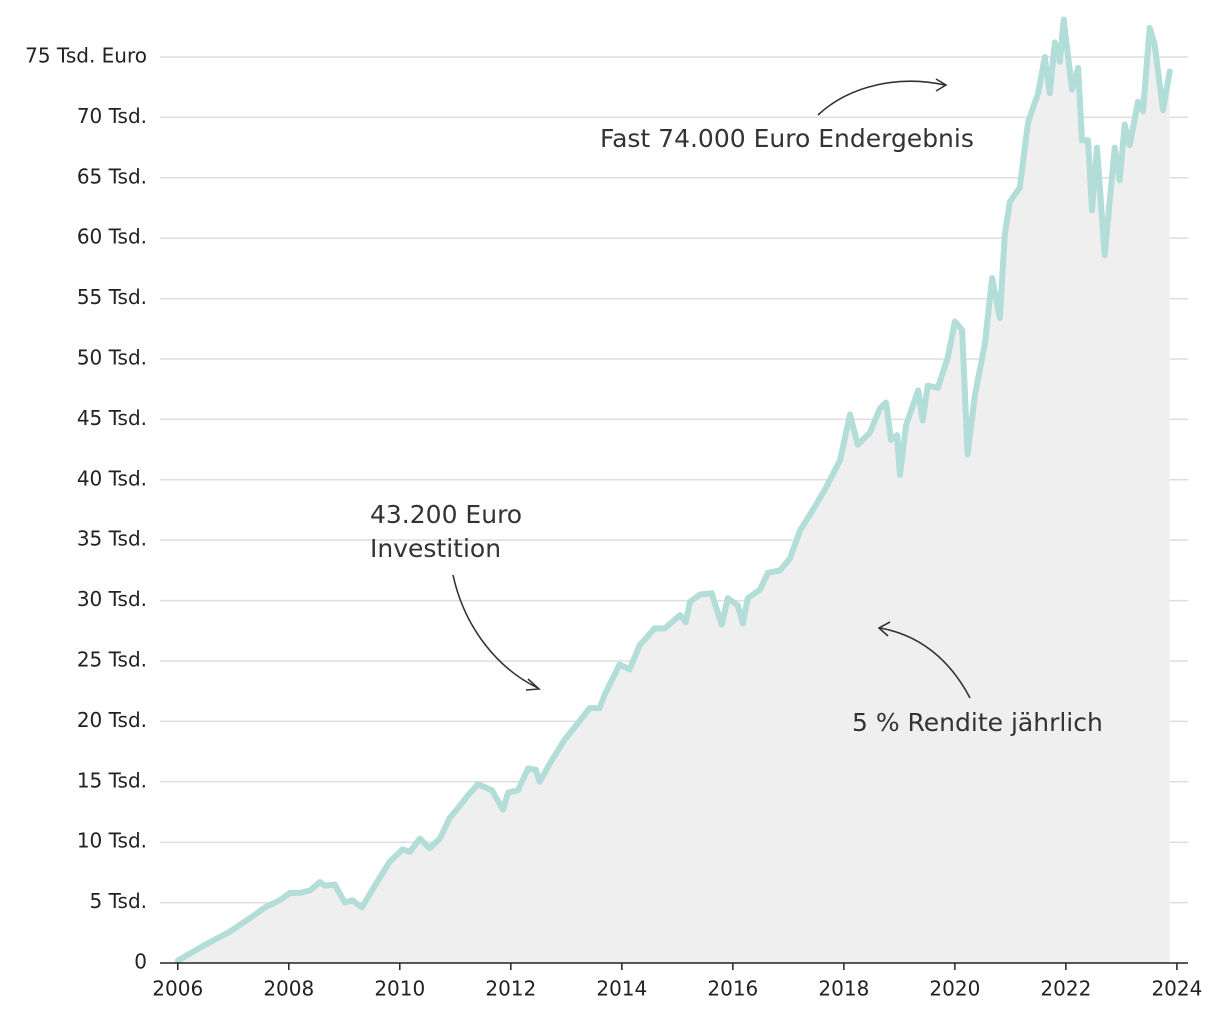 Image resolution: width=1220 pixels, height=1020 pixels. Describe the element at coordinates (112, 720) in the screenshot. I see `y-tick-label: 20 Tsd.` at that location.